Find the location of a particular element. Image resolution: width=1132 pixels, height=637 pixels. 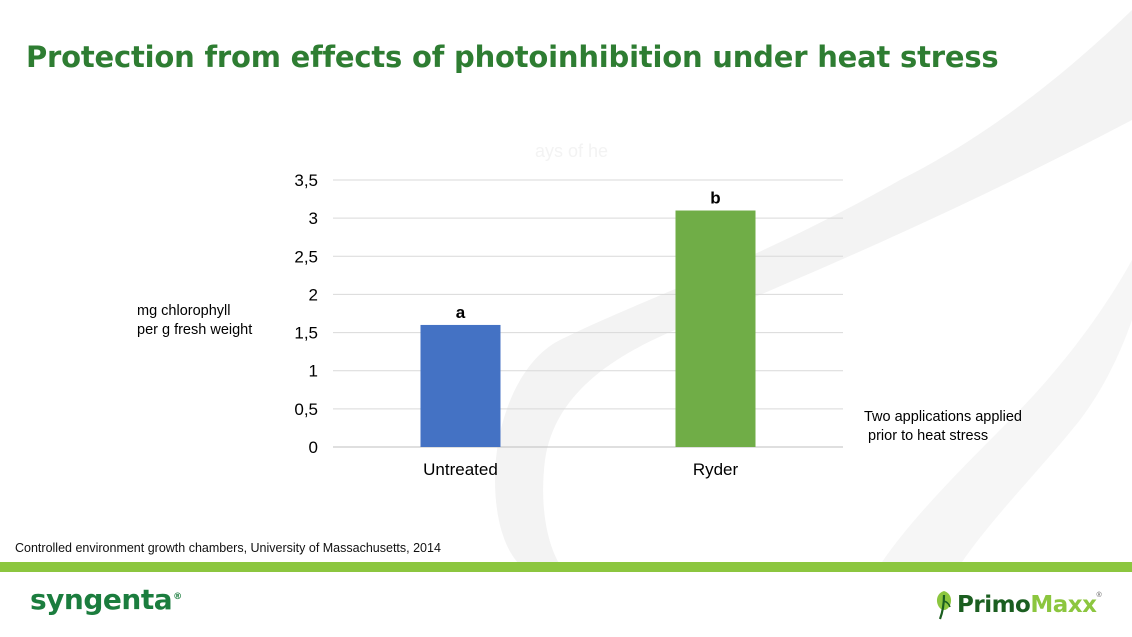

y-tick-label: 3,5 is located at coordinates (306, 180).